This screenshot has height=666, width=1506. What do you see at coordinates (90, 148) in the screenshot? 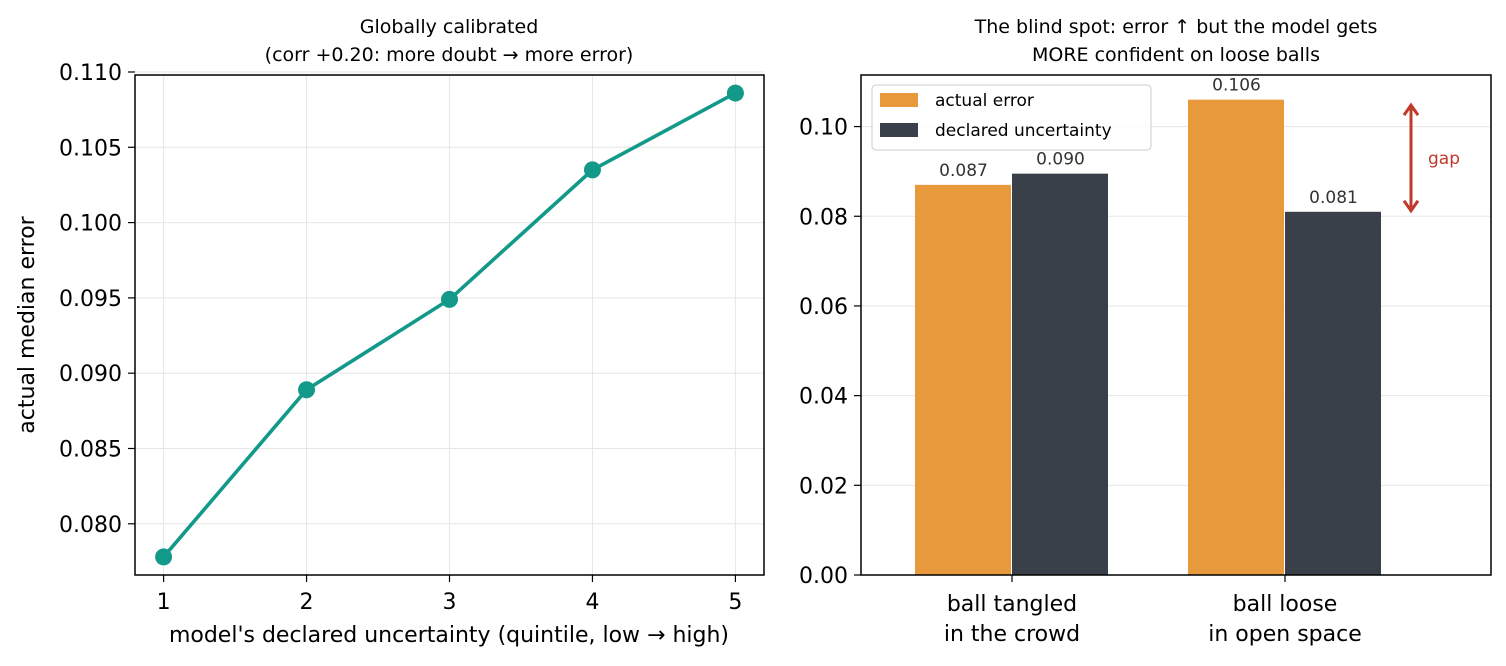
I see `y-tick-label: 0.105` at bounding box center [90, 148].